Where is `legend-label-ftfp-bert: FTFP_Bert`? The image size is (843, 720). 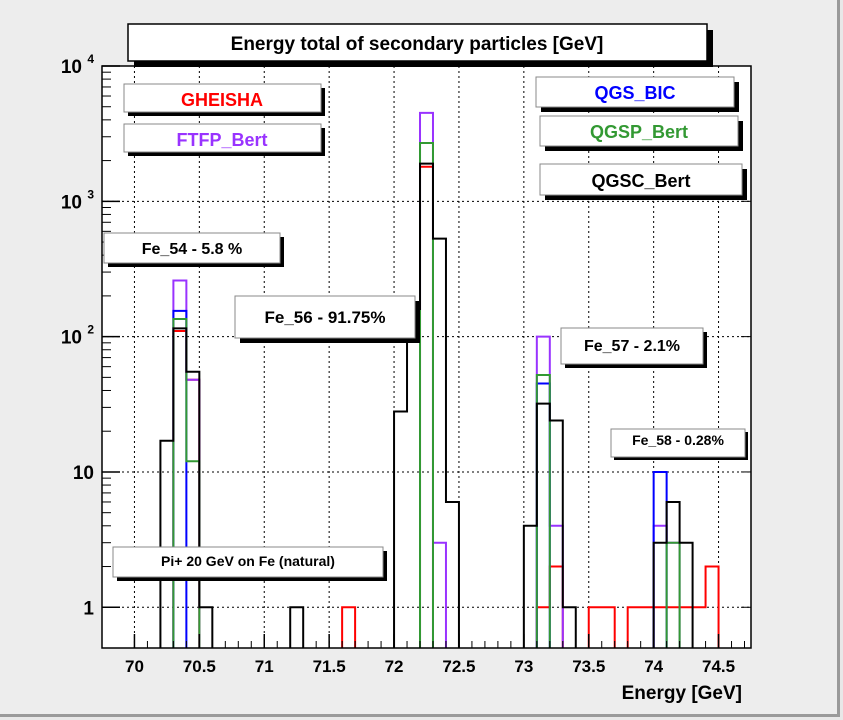
legend-label-ftfp-bert: FTFP_Bert is located at coordinates (221, 140).